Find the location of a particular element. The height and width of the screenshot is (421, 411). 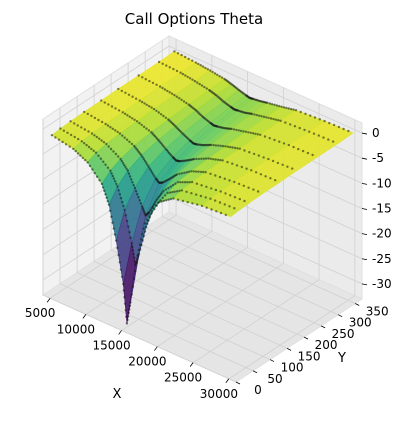

y-tick-label: 0 is located at coordinates (258, 390).